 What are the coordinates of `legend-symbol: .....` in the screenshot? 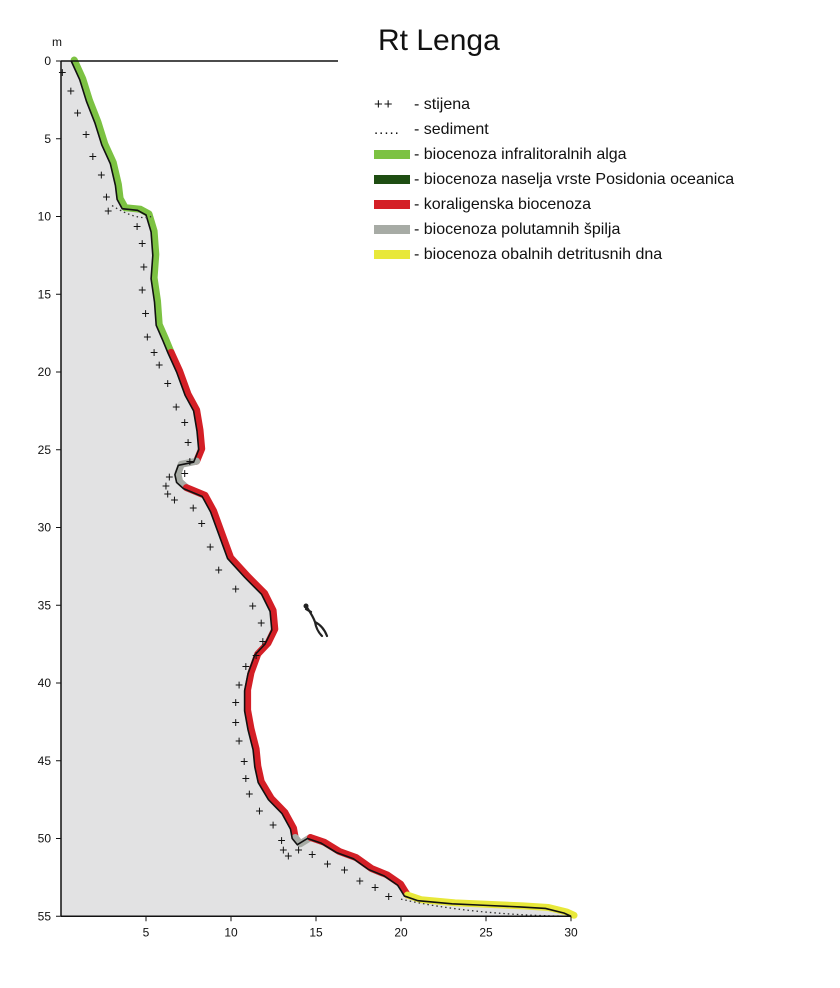 It's located at (387, 129).